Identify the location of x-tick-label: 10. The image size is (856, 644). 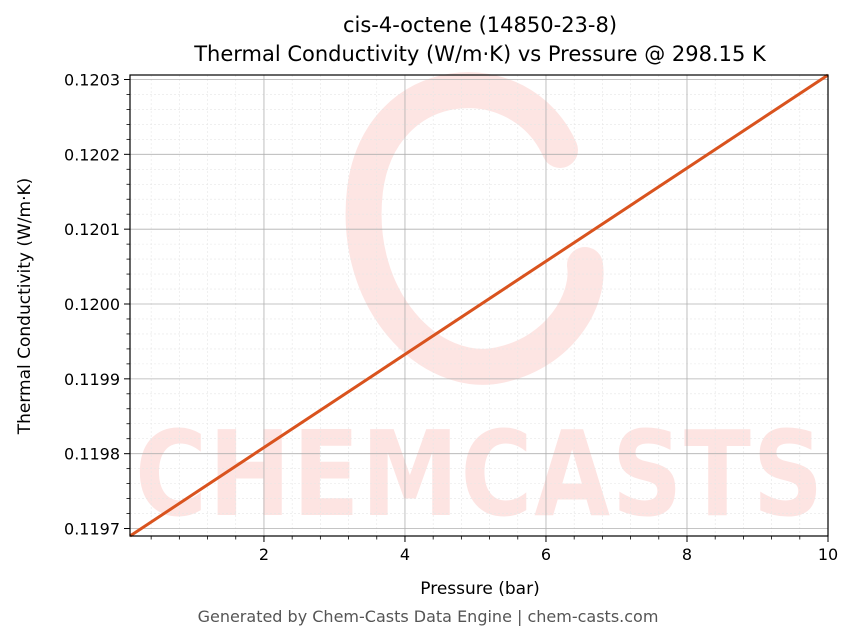
(828, 554).